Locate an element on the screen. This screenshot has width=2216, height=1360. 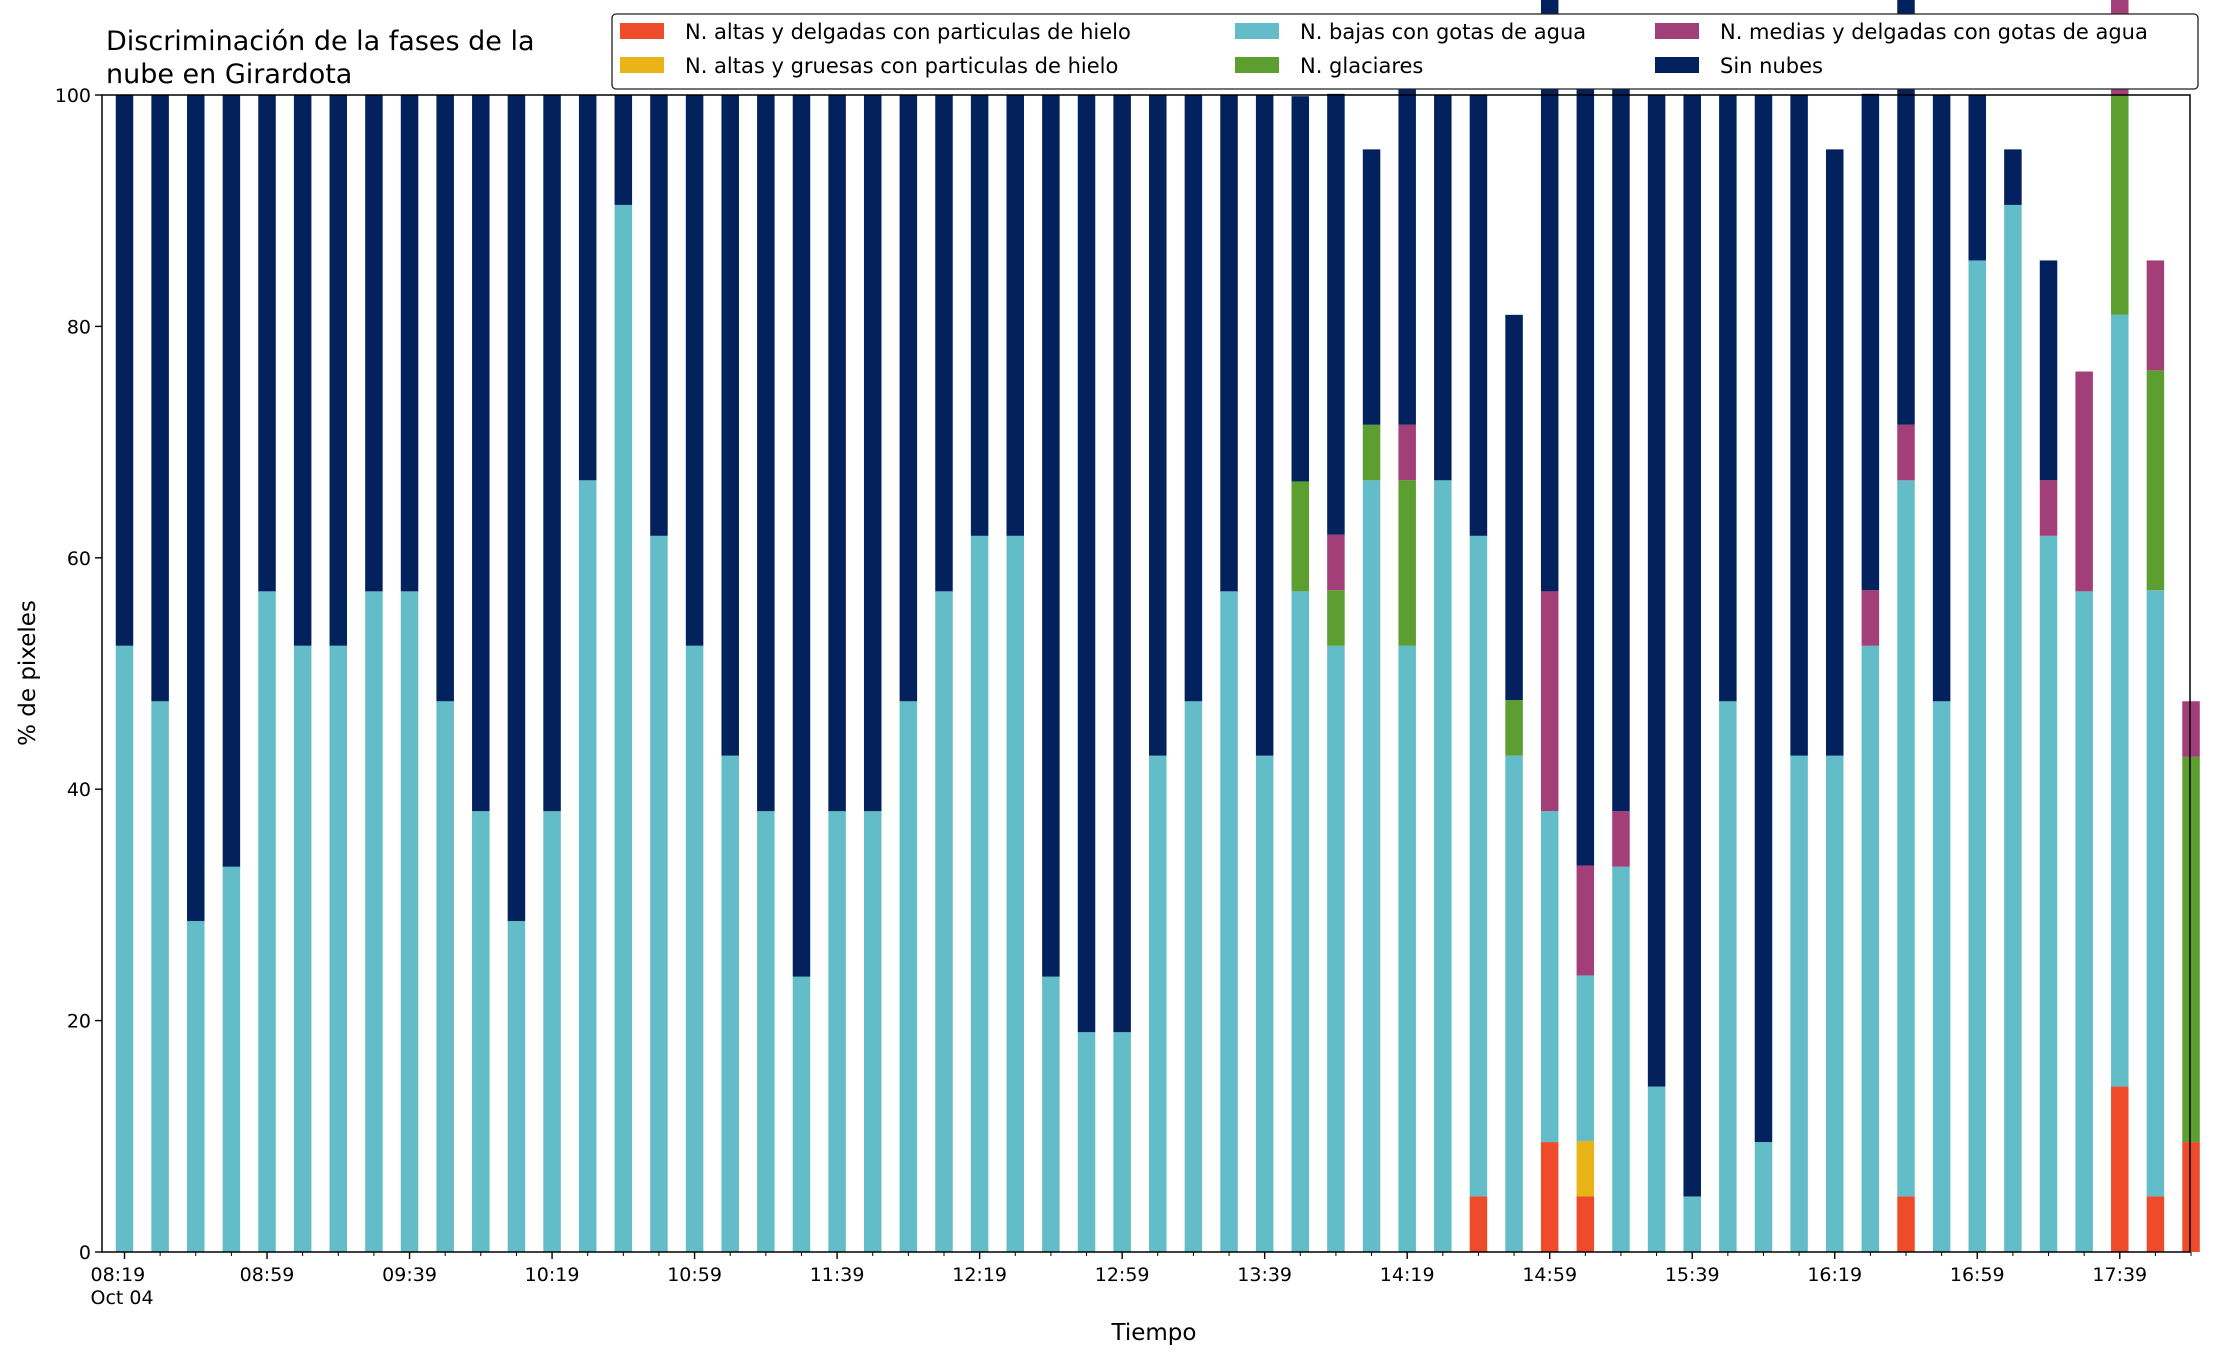
y-axis-label: % de pixeles is located at coordinates (28, 673).